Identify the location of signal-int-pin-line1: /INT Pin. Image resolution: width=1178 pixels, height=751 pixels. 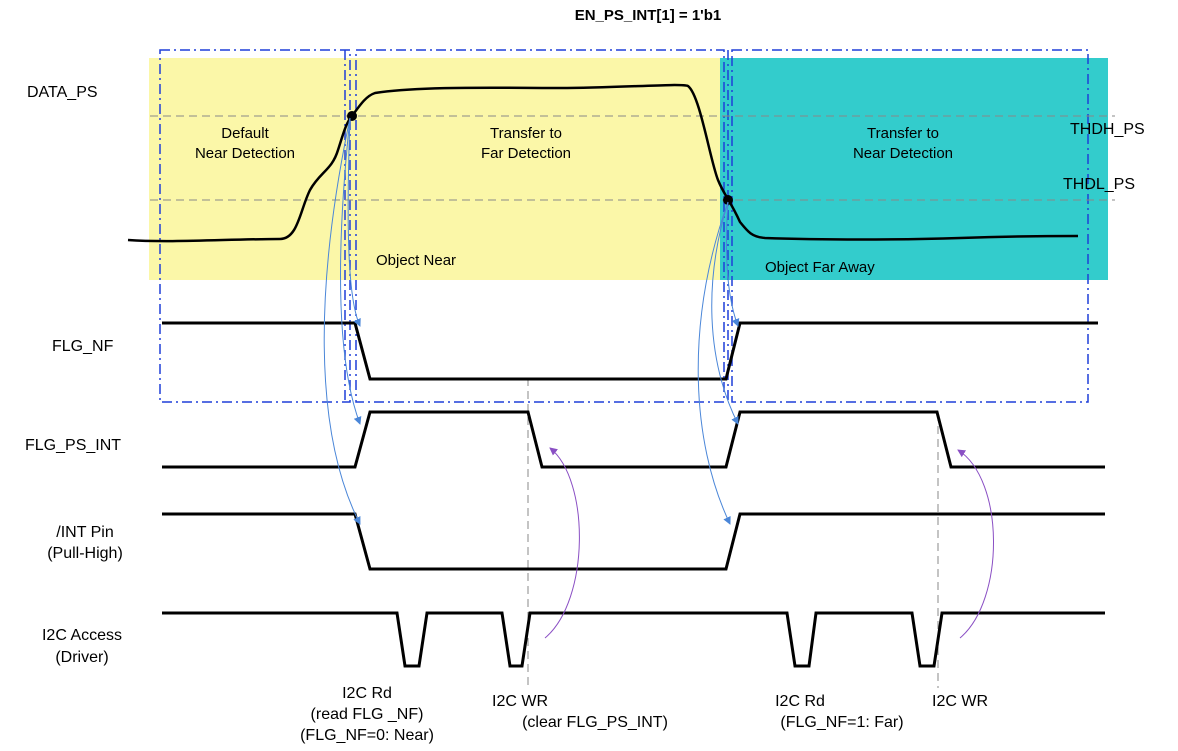
(85, 532).